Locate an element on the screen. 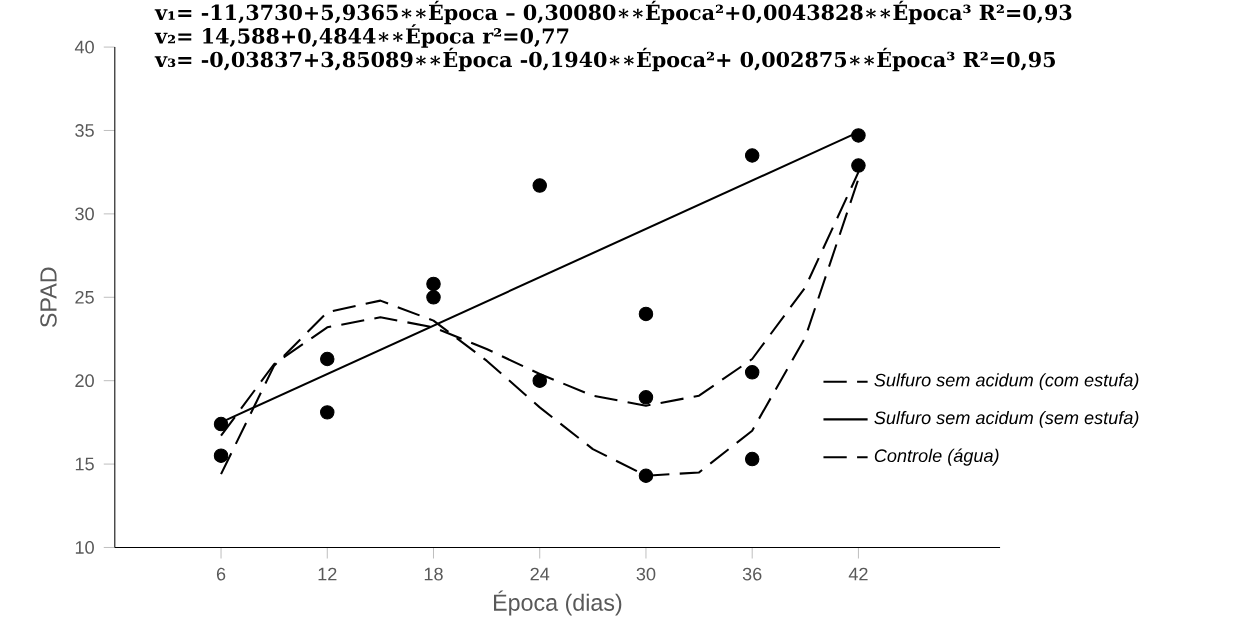  y-tick-label: 10 is located at coordinates (84, 547).